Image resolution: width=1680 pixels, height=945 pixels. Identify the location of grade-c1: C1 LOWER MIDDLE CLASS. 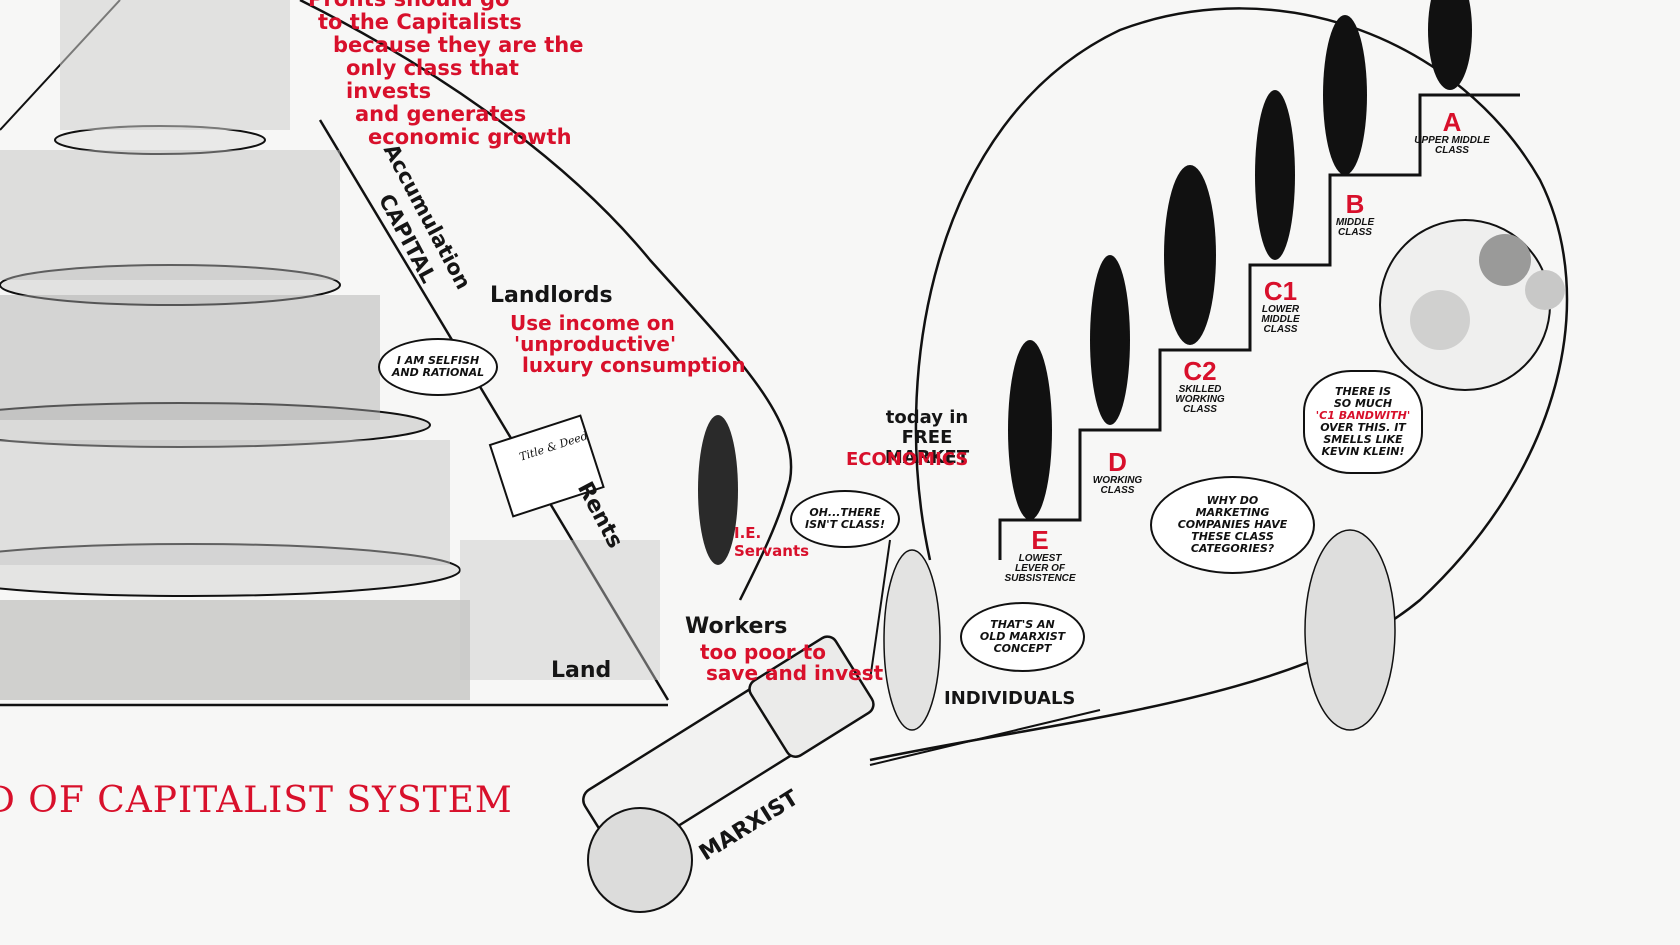
(1280, 306).